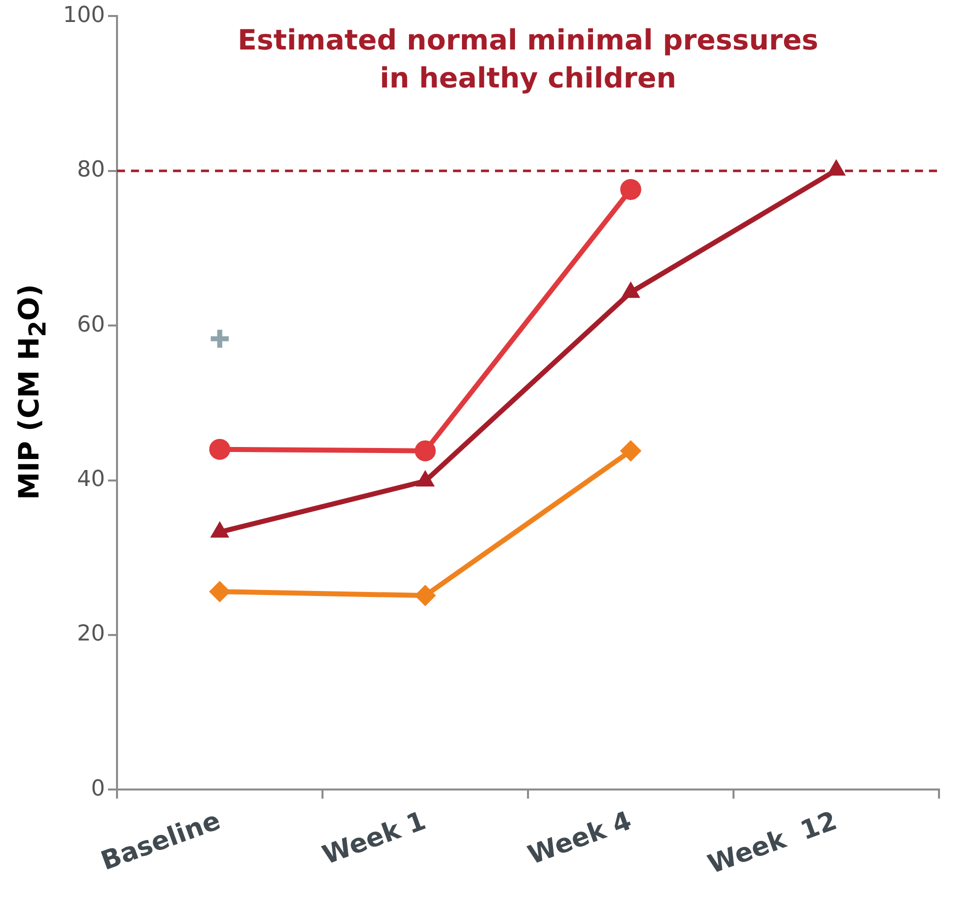  Describe the element at coordinates (83, 15) in the screenshot. I see `y-tick-label: 100` at that location.